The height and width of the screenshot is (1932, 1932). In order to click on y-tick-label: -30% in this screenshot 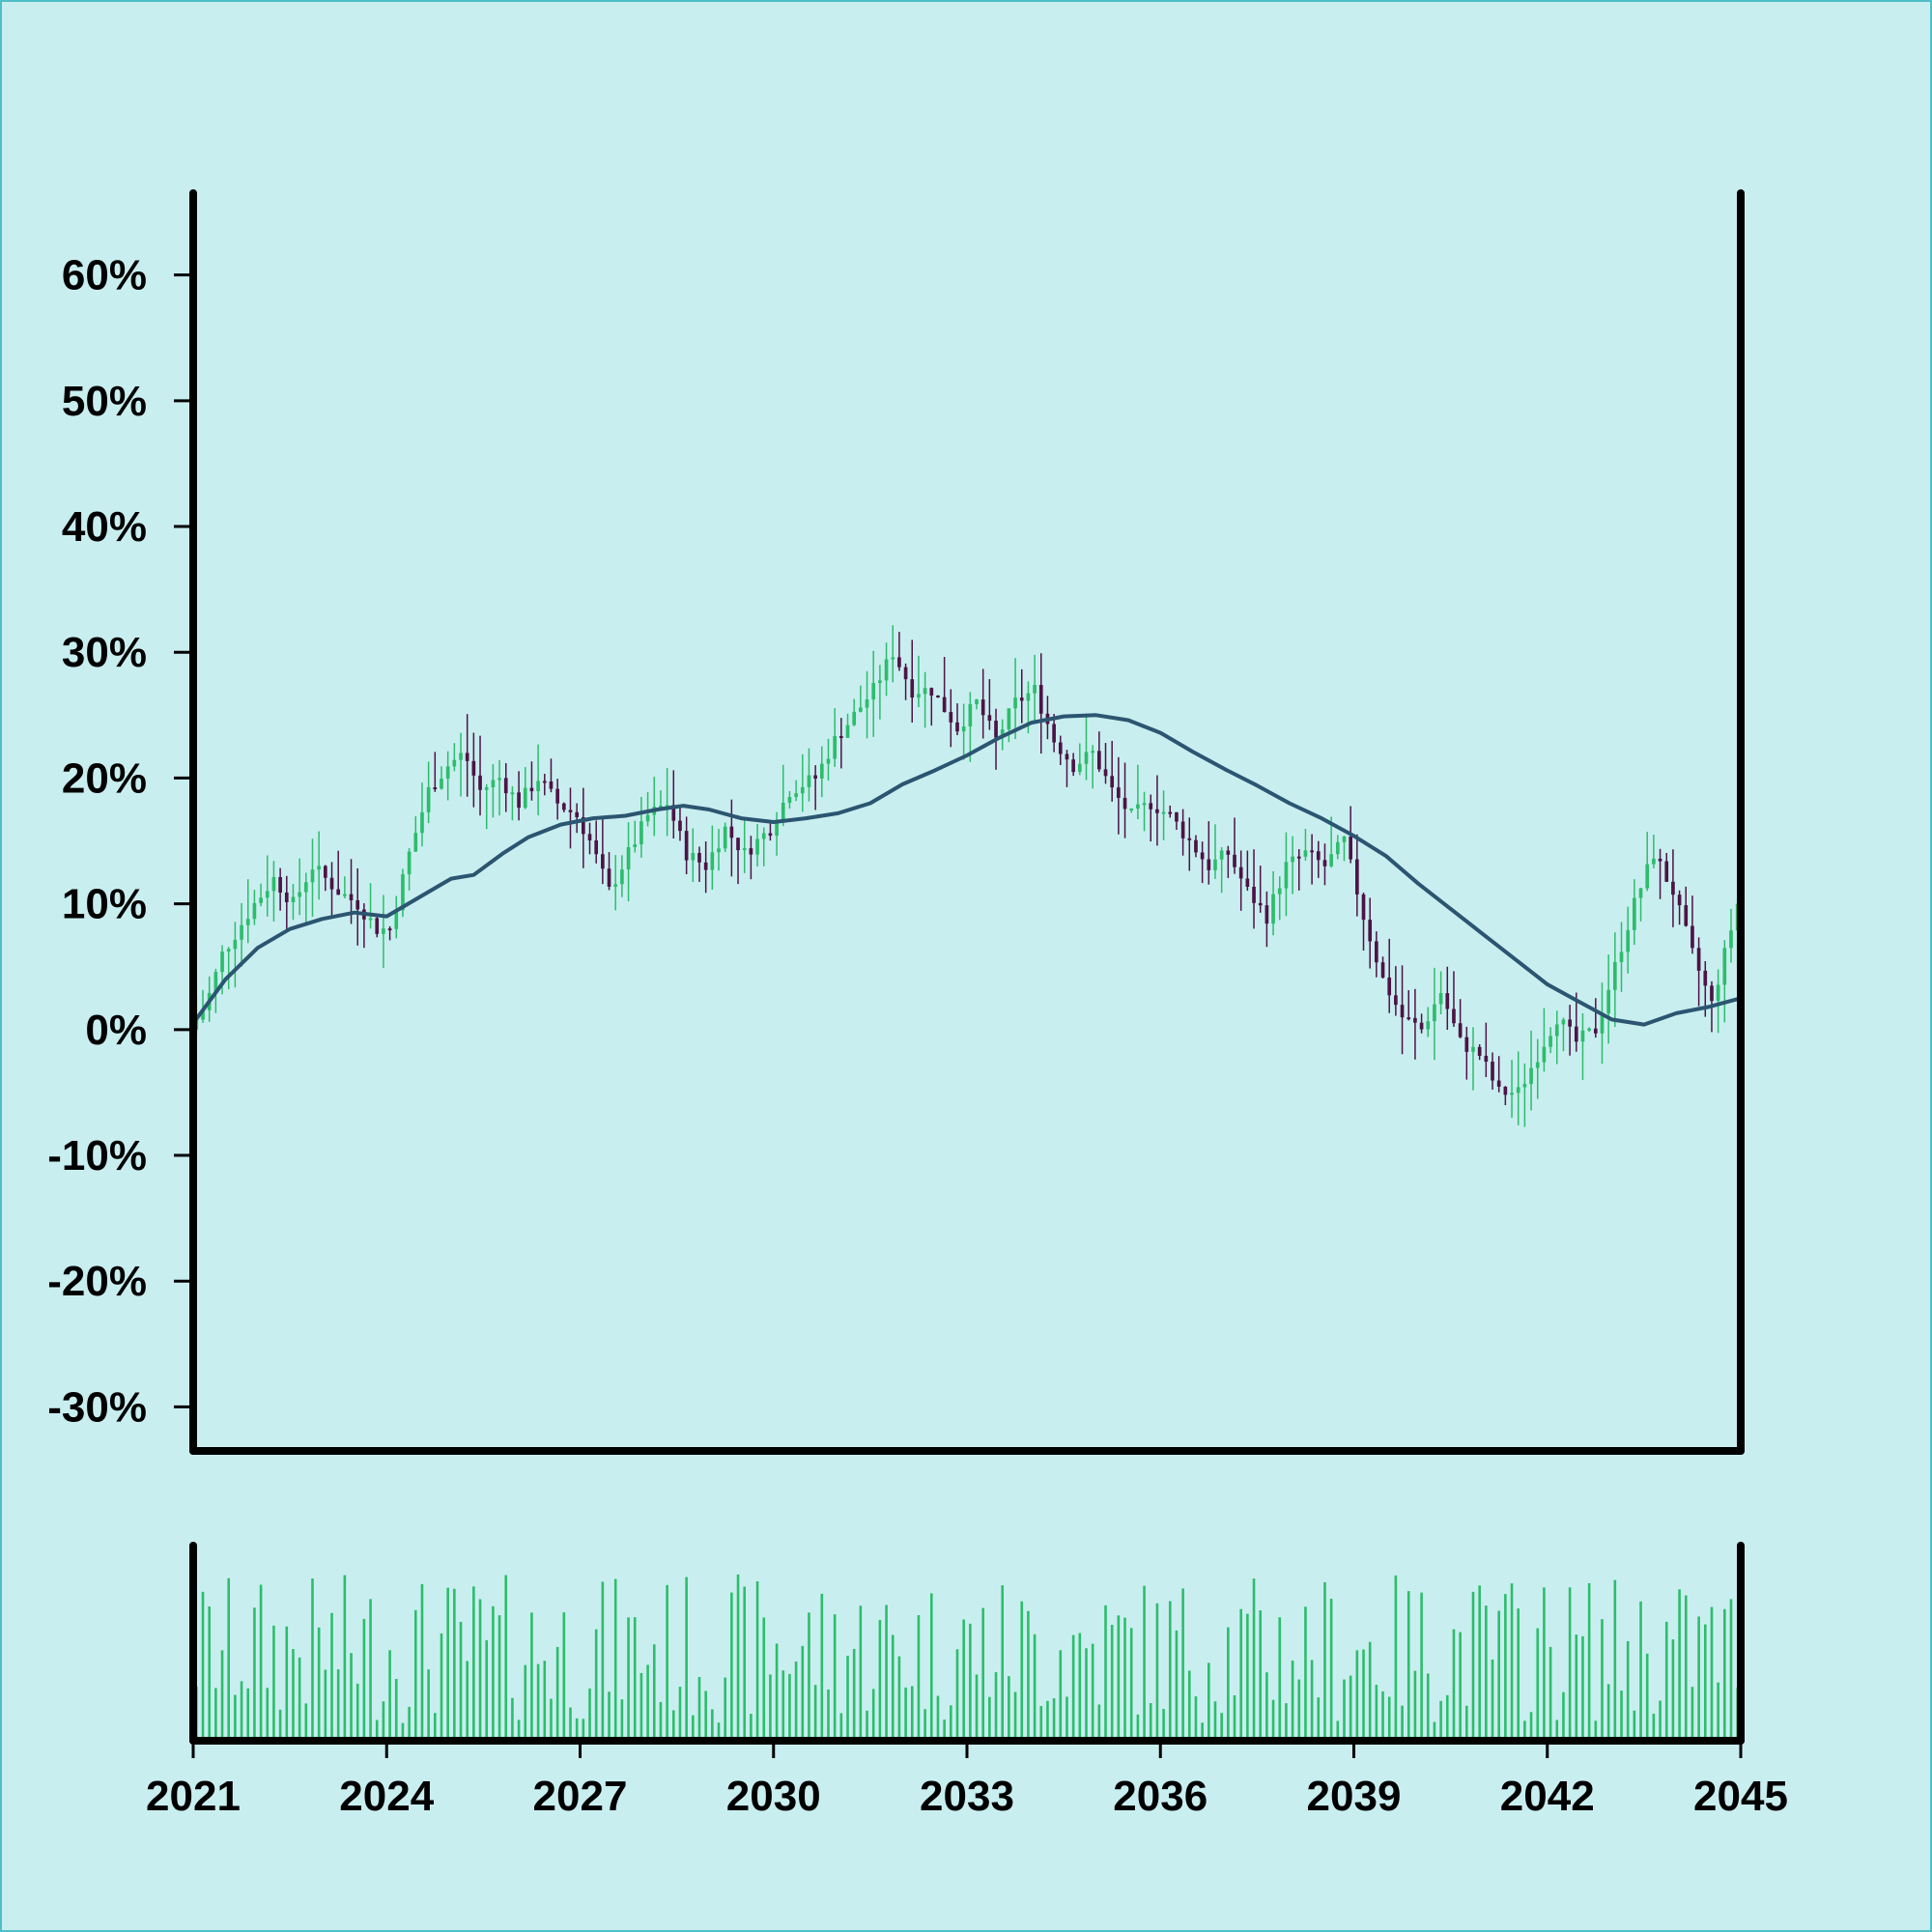, I will do `click(97, 1407)`.